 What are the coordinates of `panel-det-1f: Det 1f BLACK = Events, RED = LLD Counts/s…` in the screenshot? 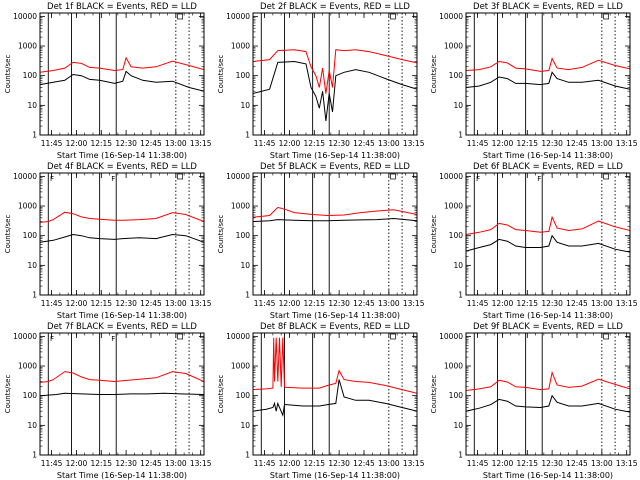 It's located at (108, 81).